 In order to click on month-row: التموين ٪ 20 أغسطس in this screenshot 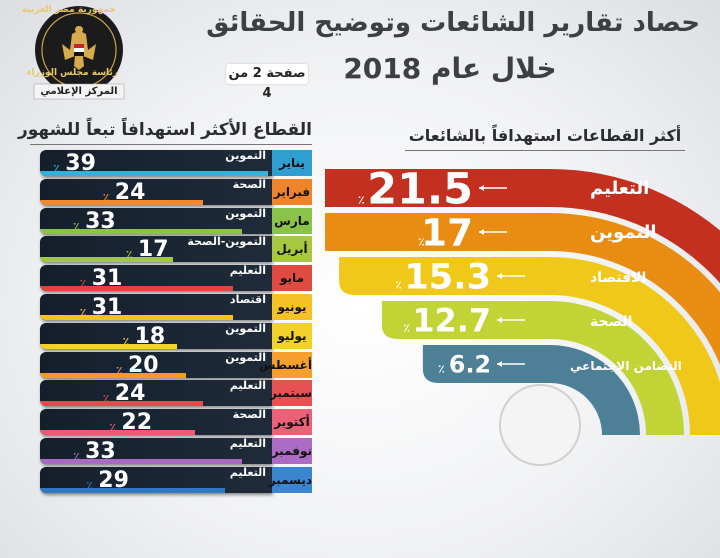, I will do `click(176, 364)`.